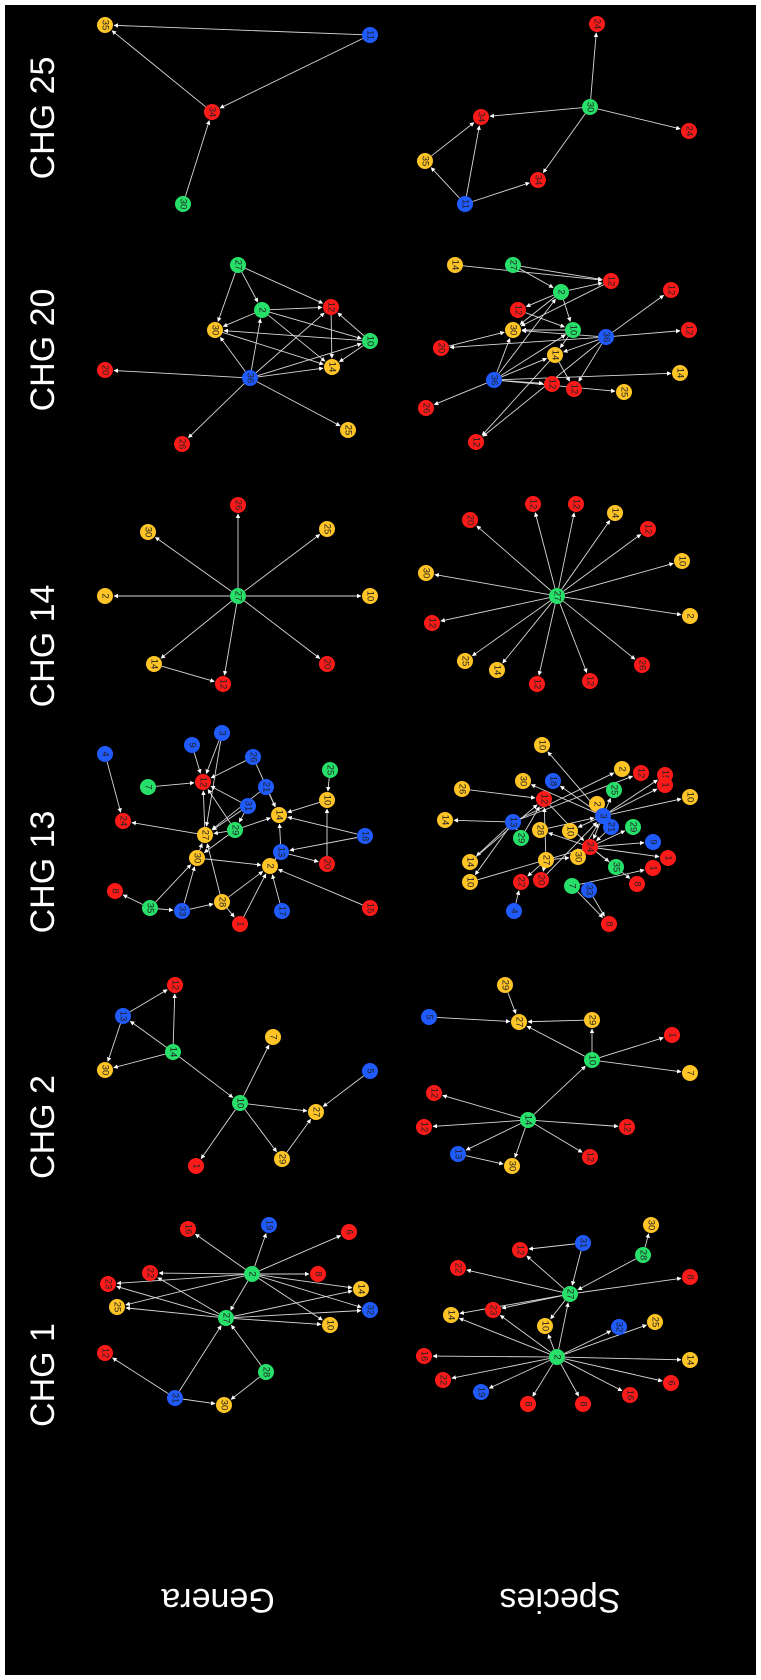  I want to click on node: 26, so click(238, 505).